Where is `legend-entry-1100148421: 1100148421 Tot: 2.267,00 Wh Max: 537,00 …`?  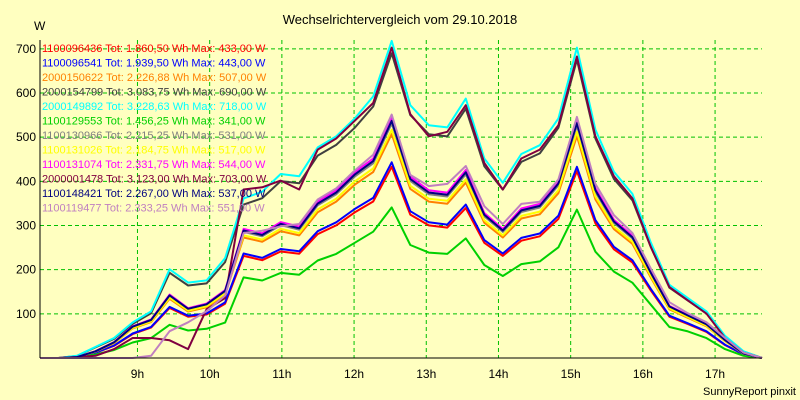
legend-entry-1100148421: 1100148421 Tot: 2.267,00 Wh Max: 537,00 … is located at coordinates (154, 194).